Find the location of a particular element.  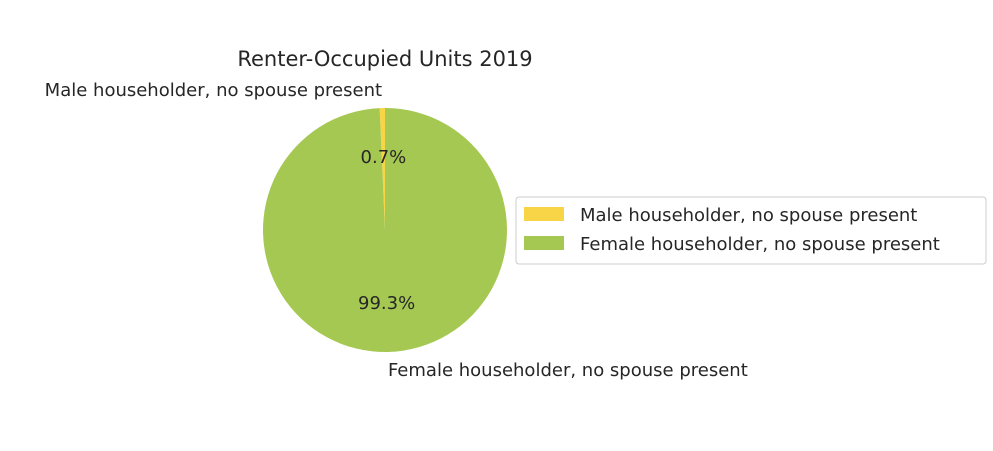

legend-swatch-male-householder is located at coordinates (544, 214).